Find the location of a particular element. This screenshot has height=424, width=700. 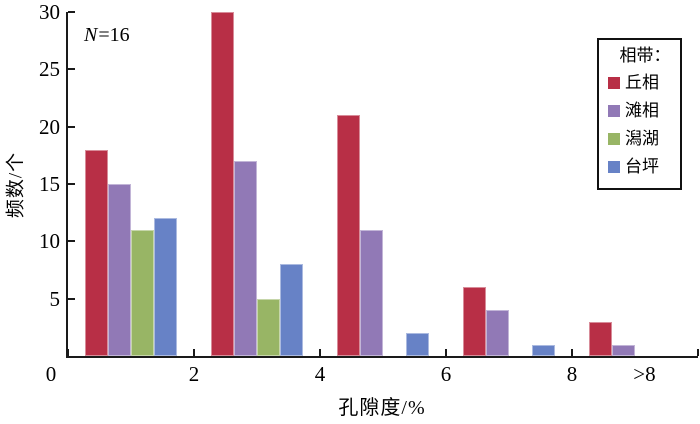

y-tick-label: 15 is located at coordinates (49, 184).